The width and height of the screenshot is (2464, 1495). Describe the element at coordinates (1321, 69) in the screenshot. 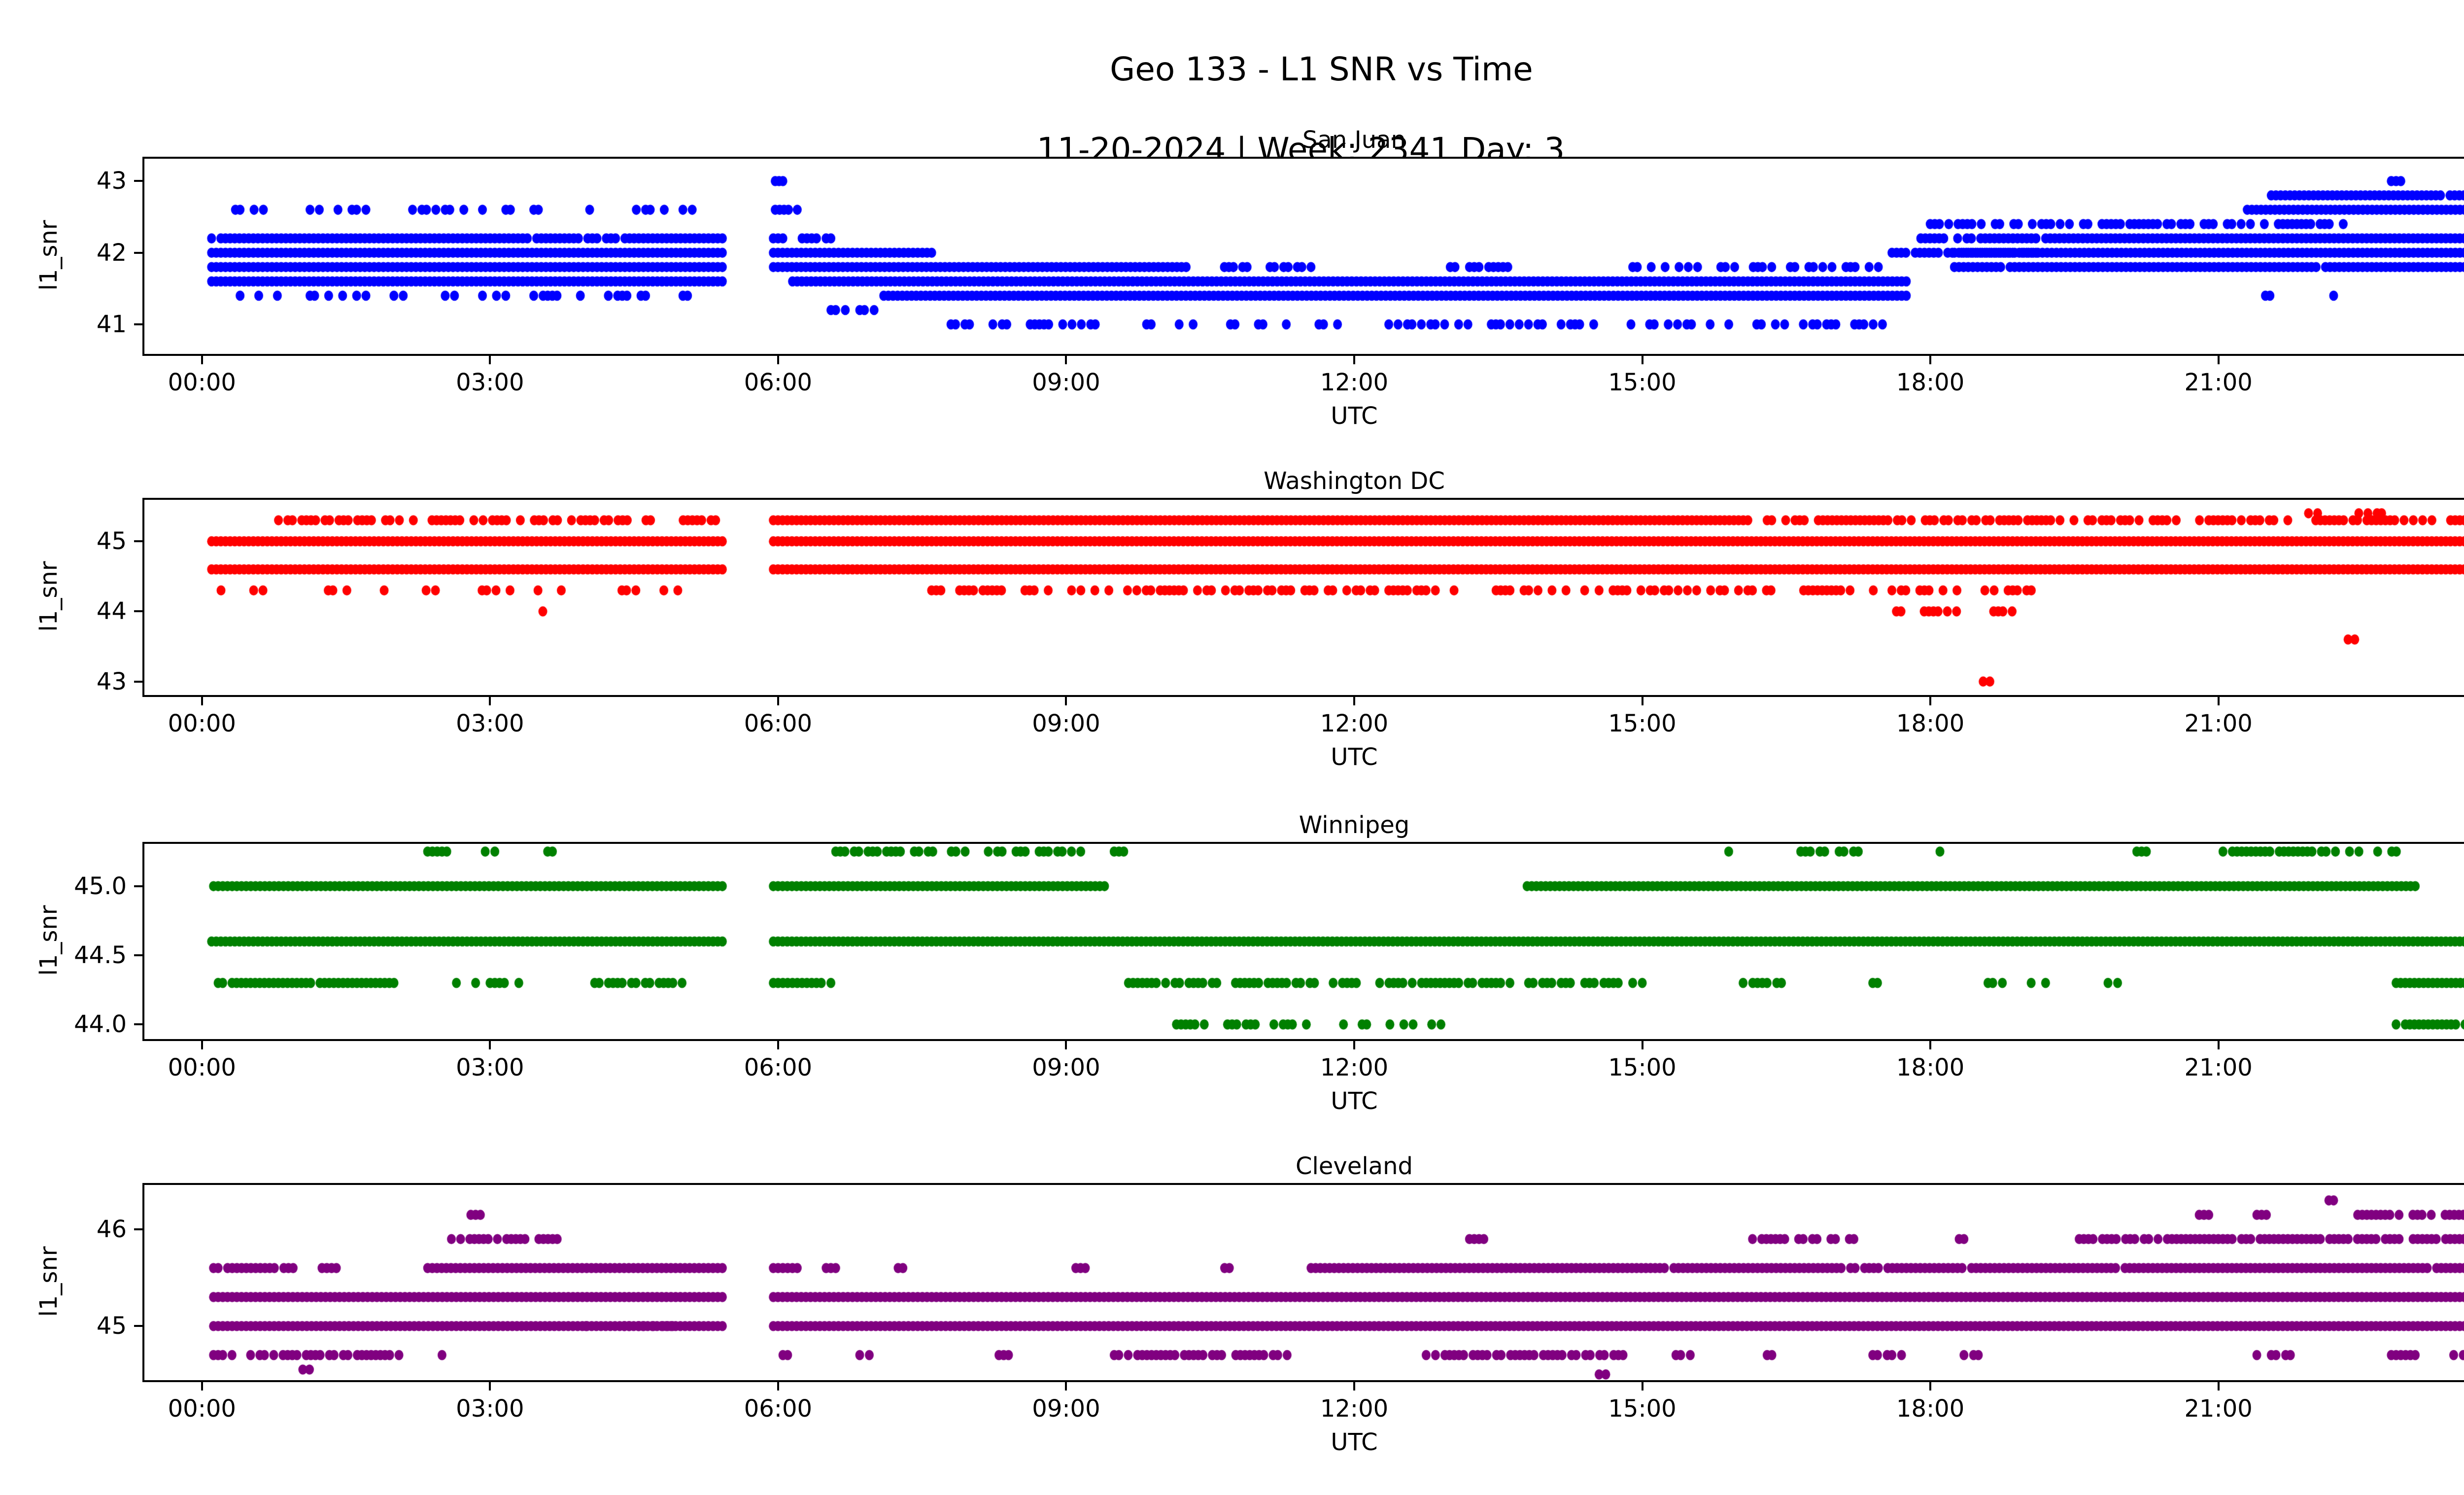

I see `suptitle-line-1: Geo 133 - L1 SNR vs Time` at that location.